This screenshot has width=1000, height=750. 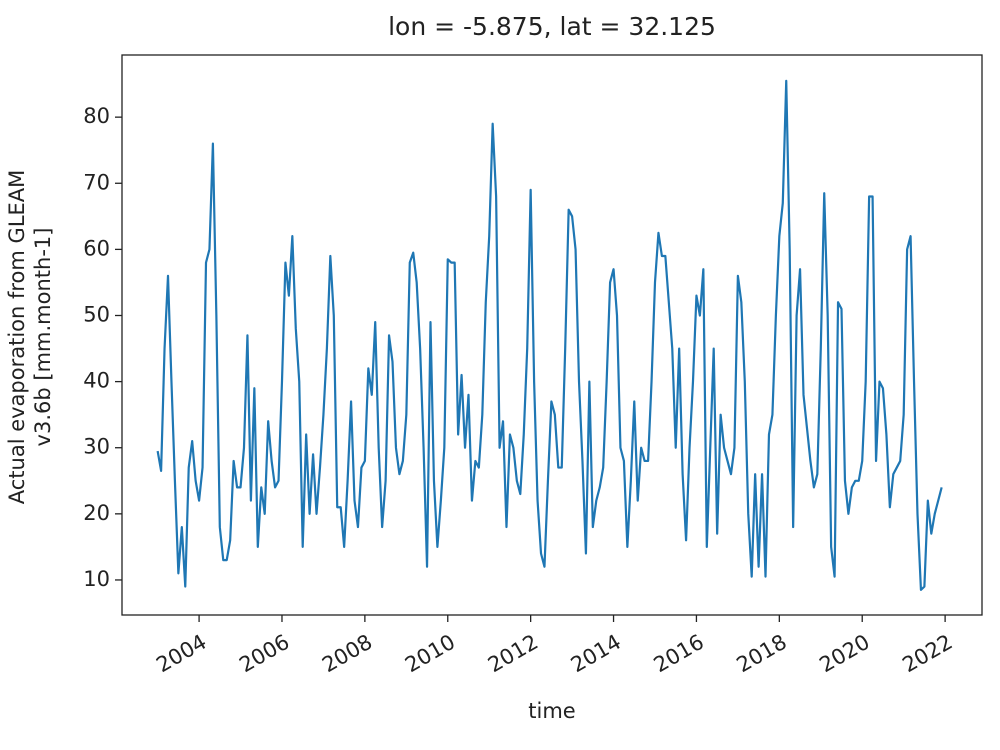 What do you see at coordinates (43, 337) in the screenshot?
I see `y-axis-label: v3.6b [mm.month-1]` at bounding box center [43, 337].